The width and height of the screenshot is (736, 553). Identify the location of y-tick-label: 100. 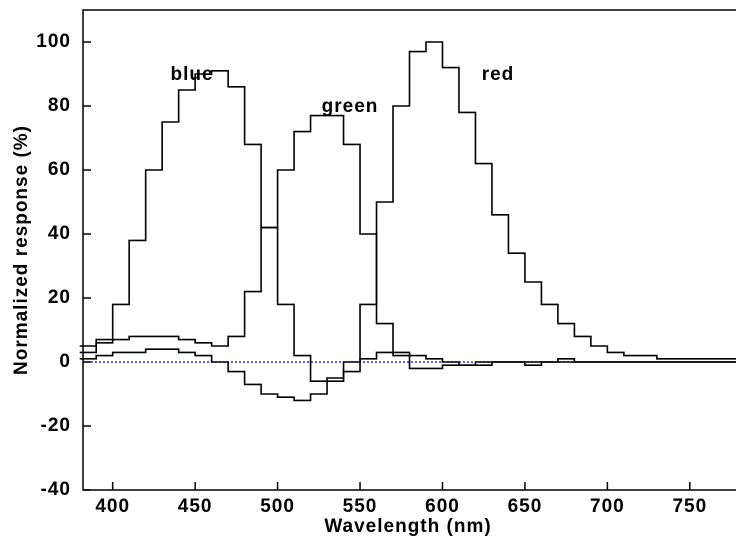
(53, 41).